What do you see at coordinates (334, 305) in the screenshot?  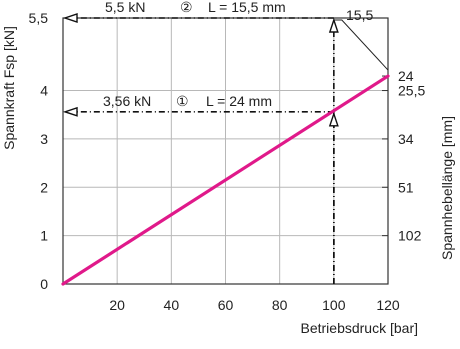 I see `x-tick-label: 100` at bounding box center [334, 305].